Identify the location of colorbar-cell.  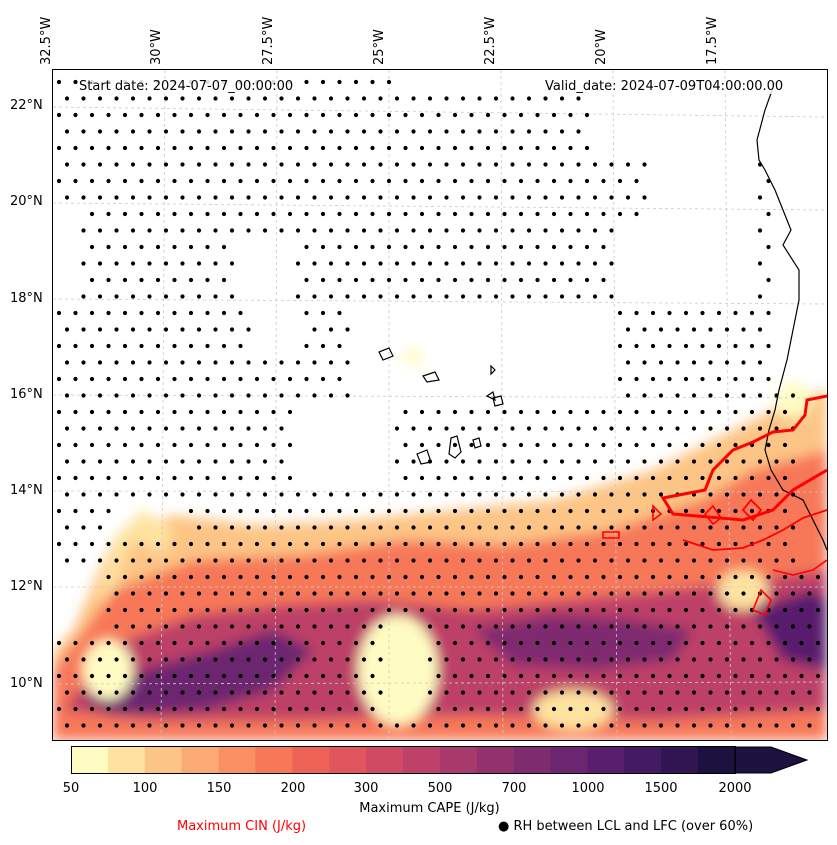
(717, 760).